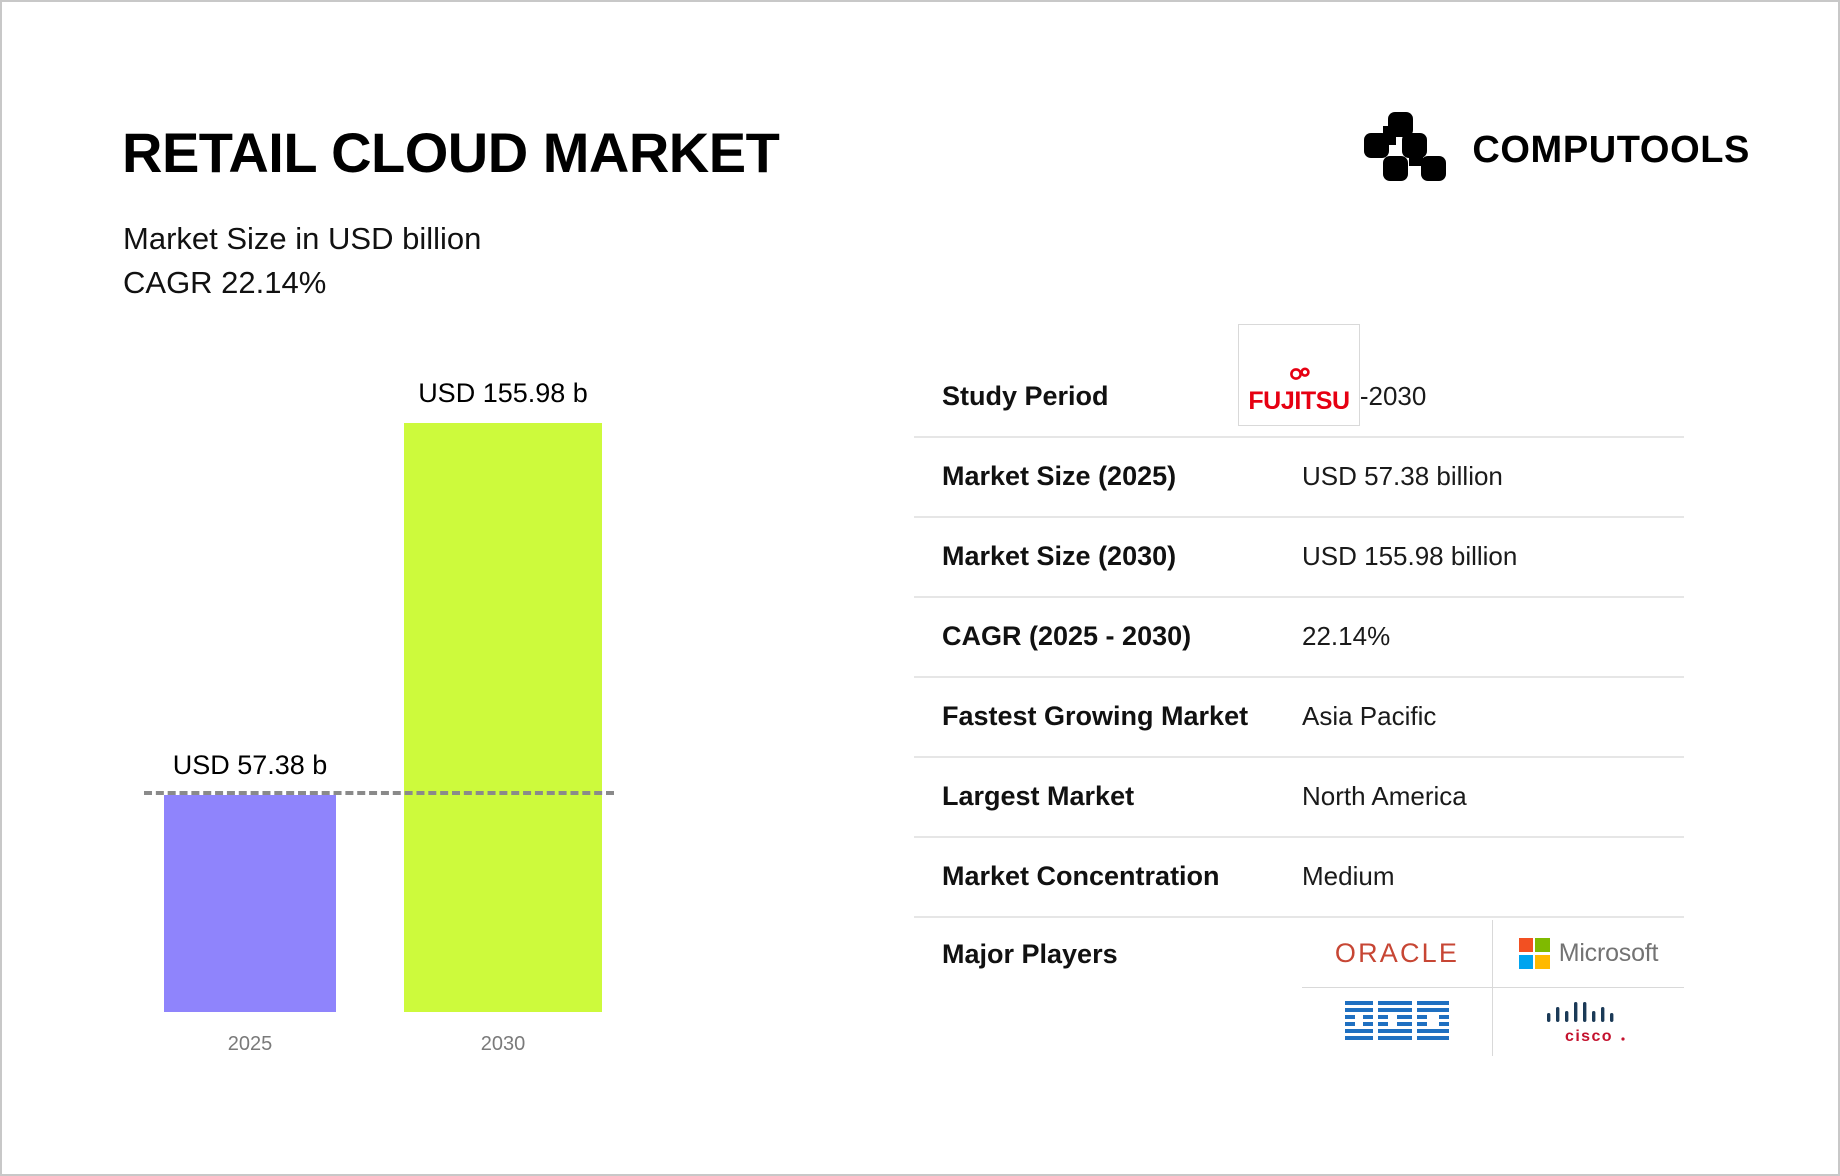 The height and width of the screenshot is (1176, 1840). What do you see at coordinates (250, 903) in the screenshot?
I see `bar-2025` at bounding box center [250, 903].